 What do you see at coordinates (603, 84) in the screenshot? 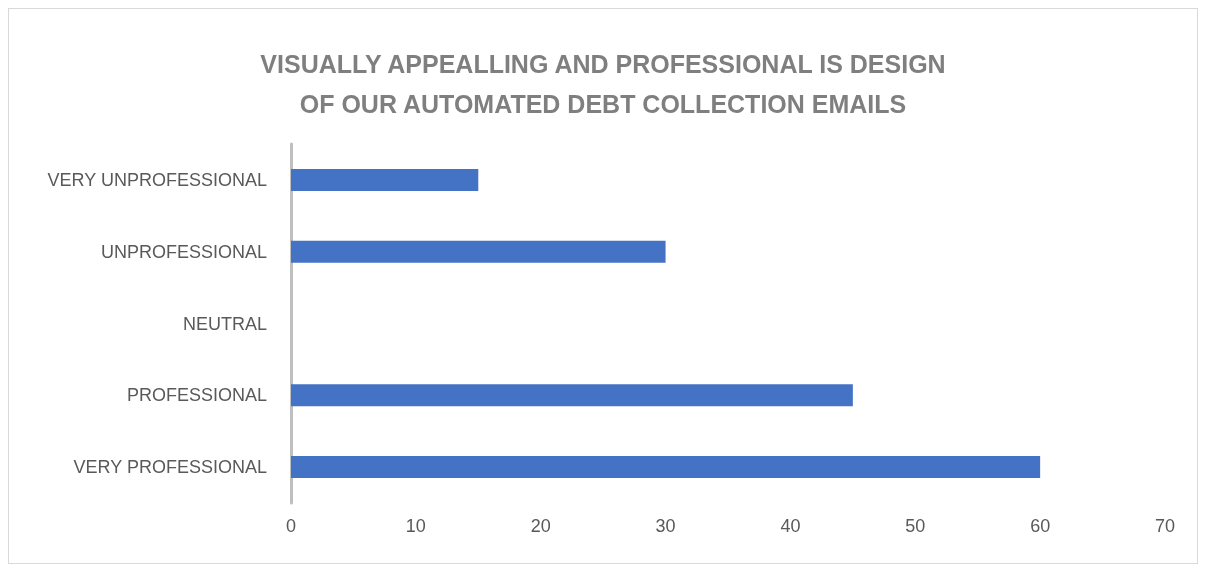
I see `chart-title: VISUALLY APPEALLING AND PROFESSIONAL IS DESIGN OF OUR AUTOMATED DEBT COLLECTION EMAILS` at bounding box center [603, 84].